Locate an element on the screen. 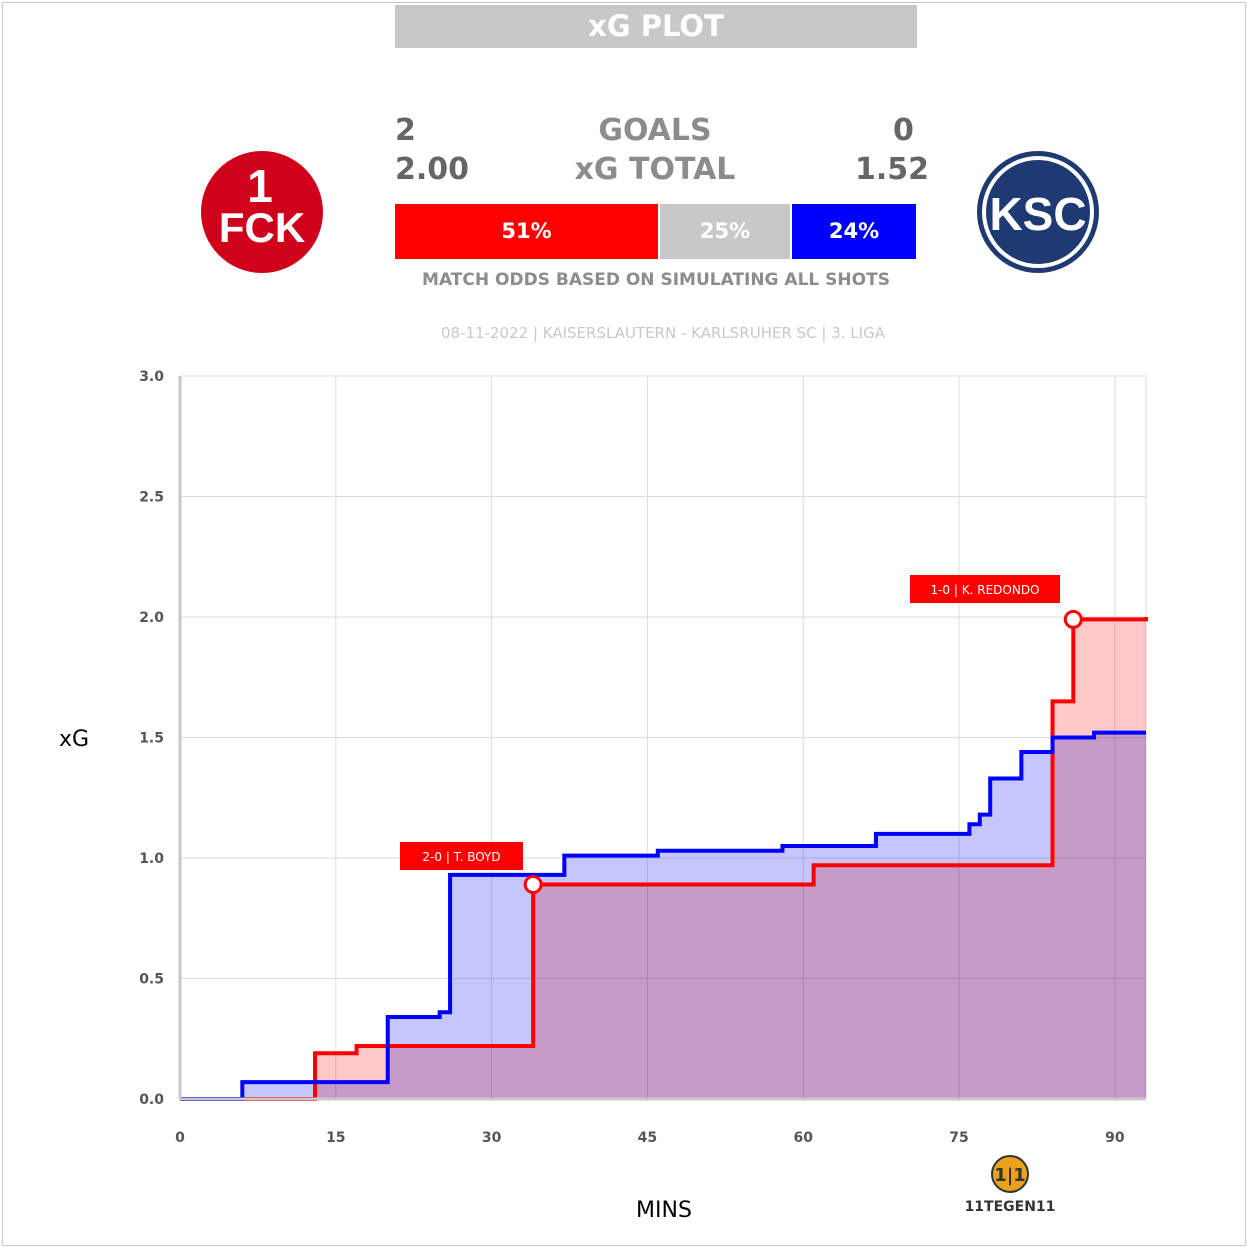  y-tick-label: 2.5 is located at coordinates (151, 498).